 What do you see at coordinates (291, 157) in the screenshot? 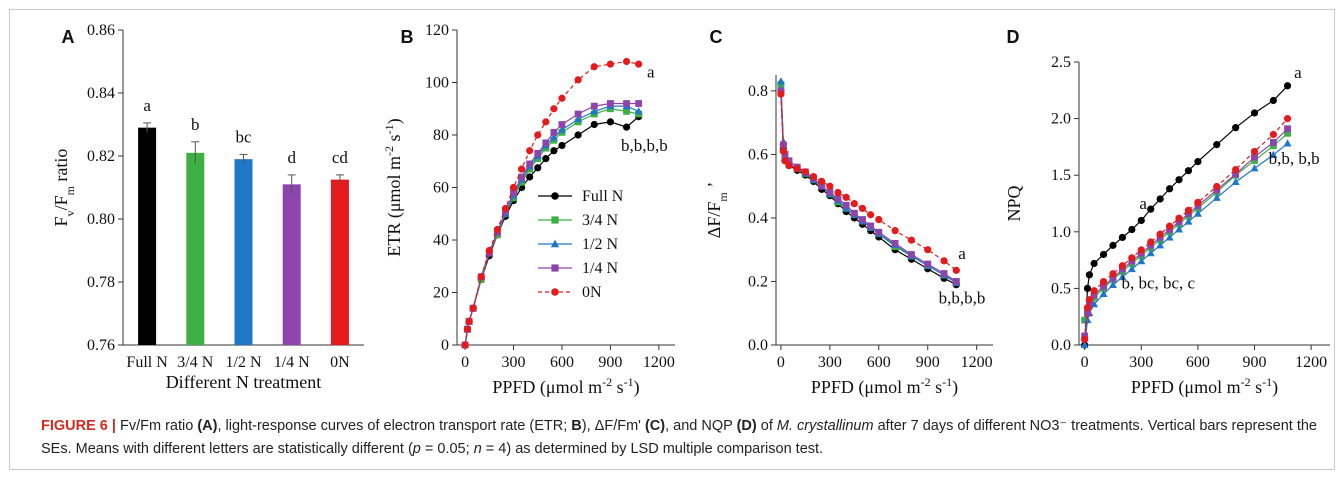
I see `significance-letter: d` at bounding box center [291, 157].